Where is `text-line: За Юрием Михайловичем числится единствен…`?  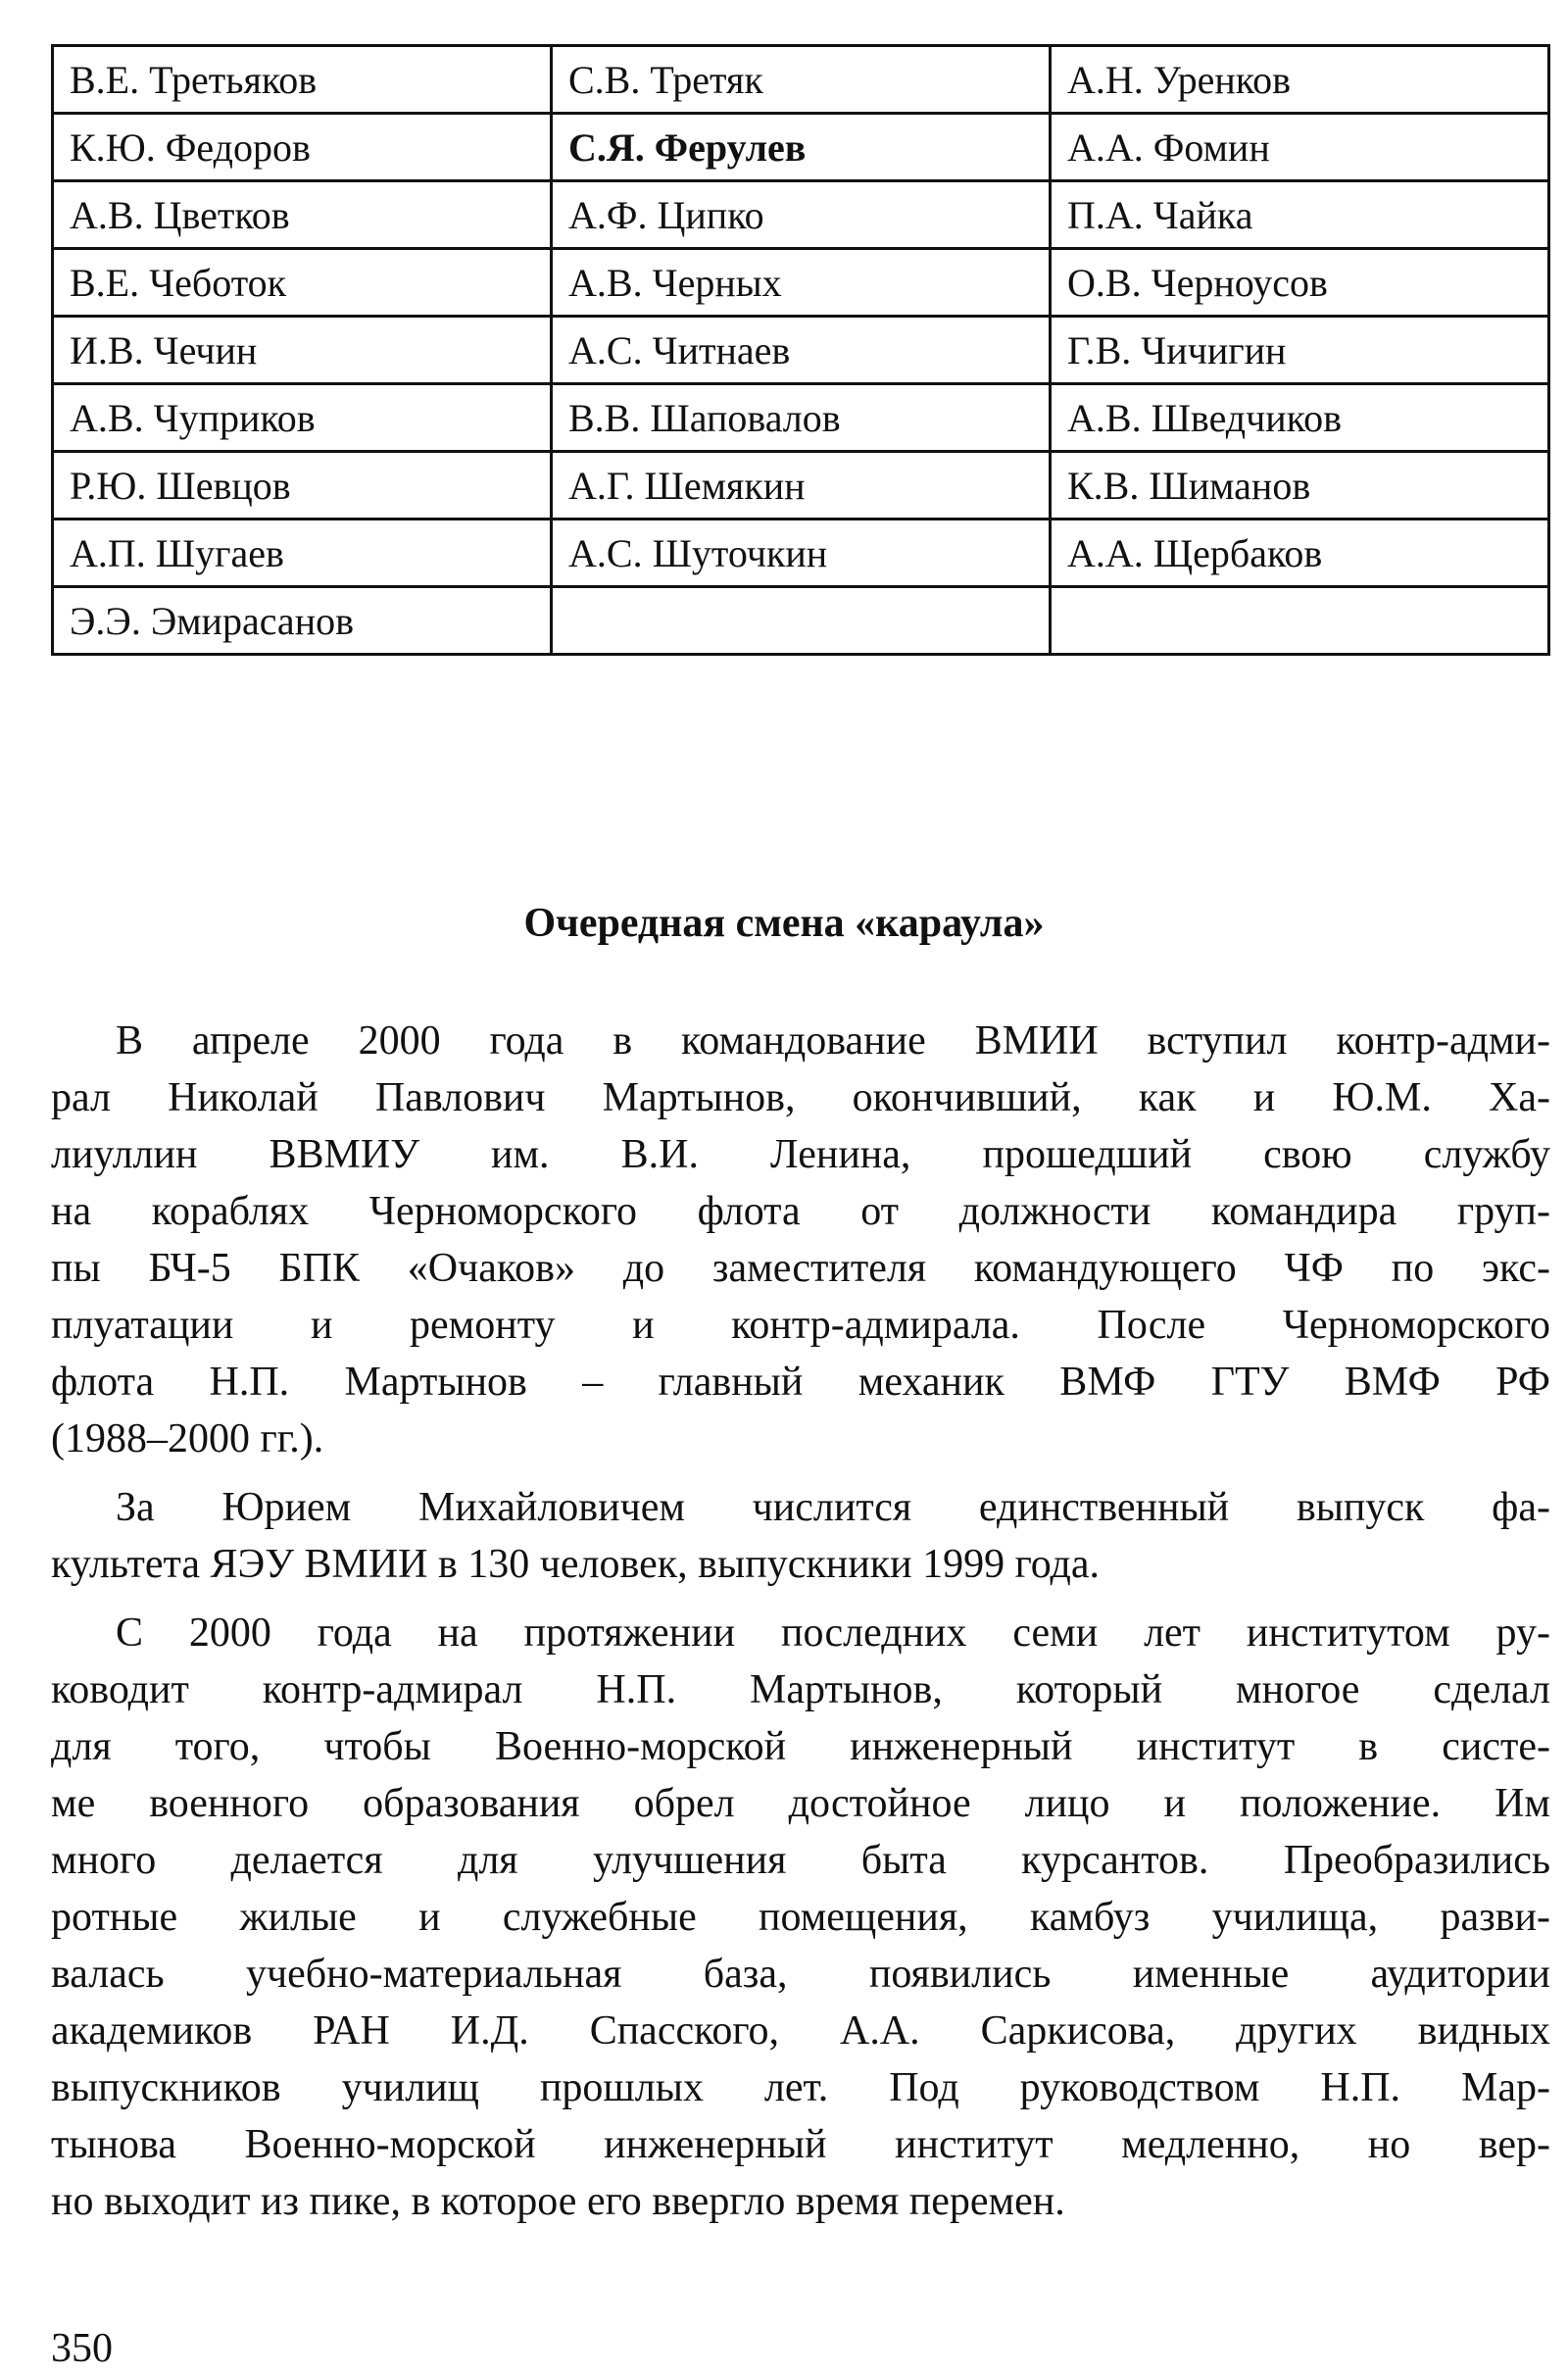 text-line: За Юрием Михайловичем числится единствен… is located at coordinates (833, 1507).